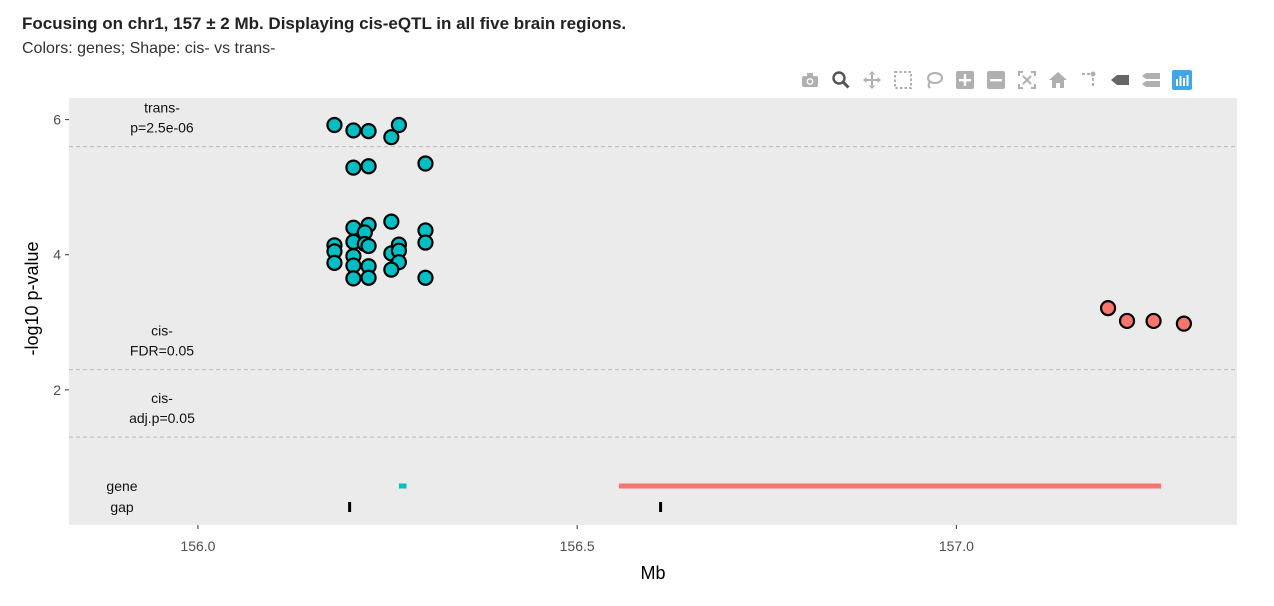  I want to click on x-tick-label: 157.0, so click(956, 546).